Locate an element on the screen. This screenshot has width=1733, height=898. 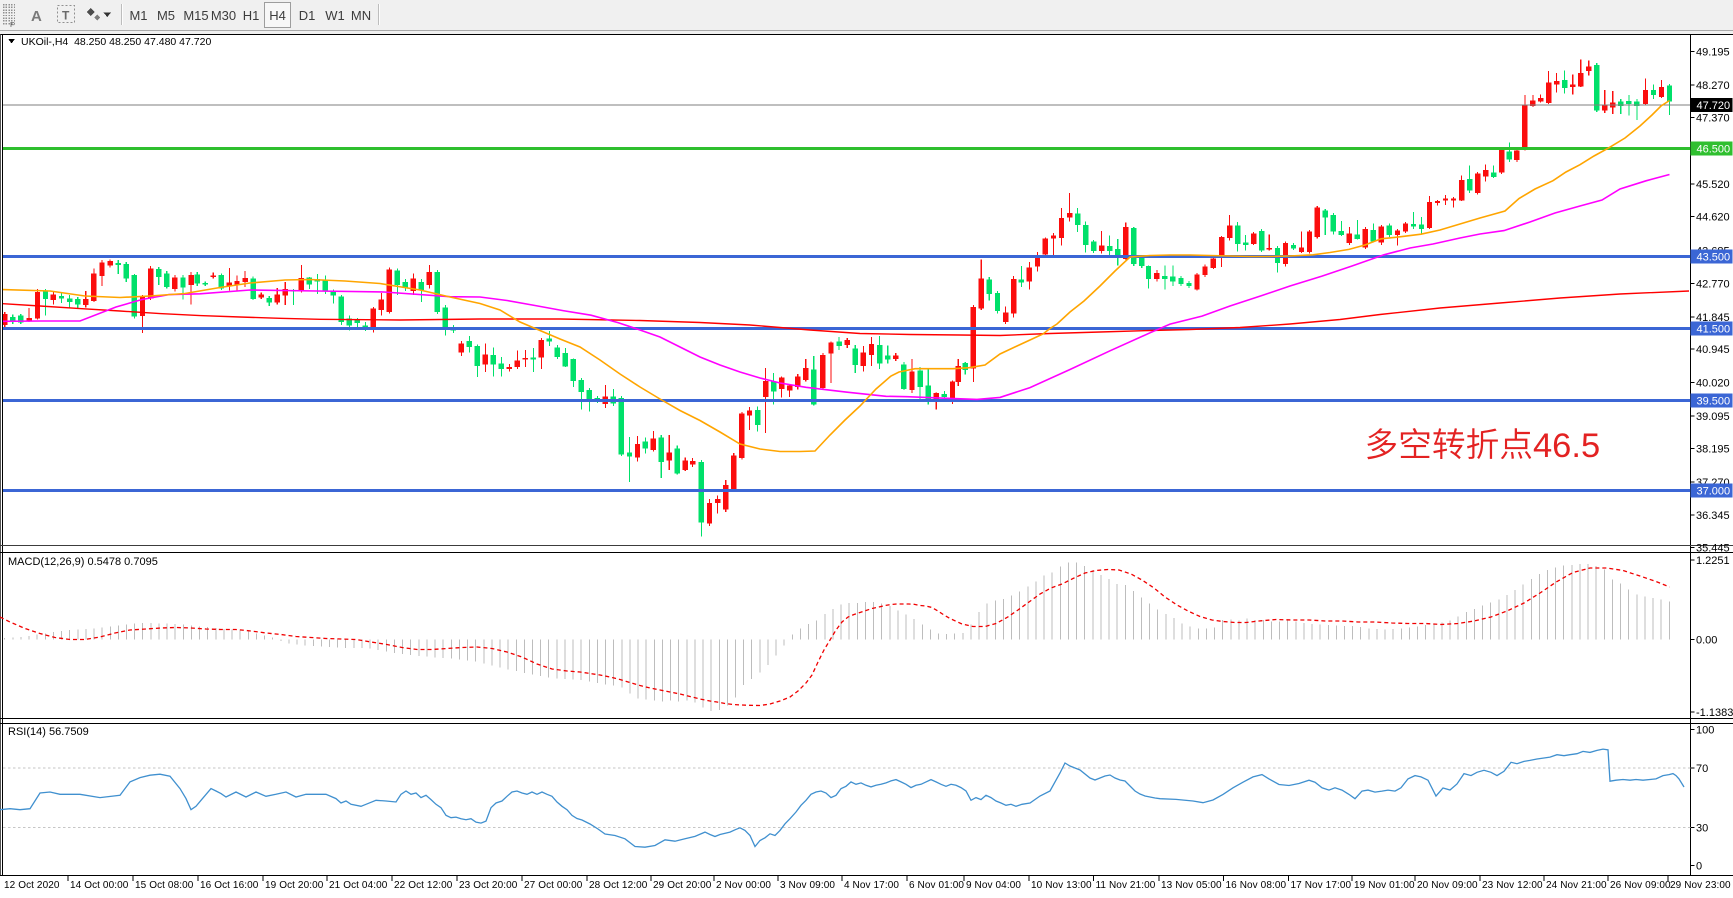
svg-text: 4 Nov 17:00 is located at coordinates (871, 885).